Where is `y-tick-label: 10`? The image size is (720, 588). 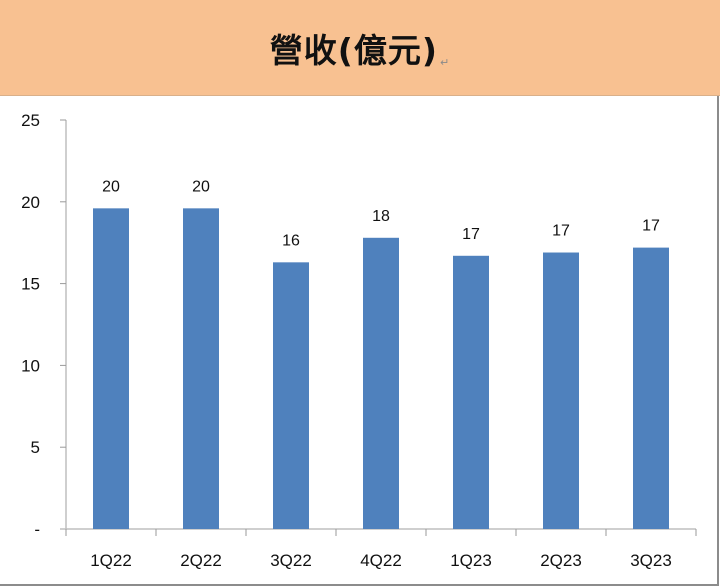
y-tick-label: 10 is located at coordinates (30, 365).